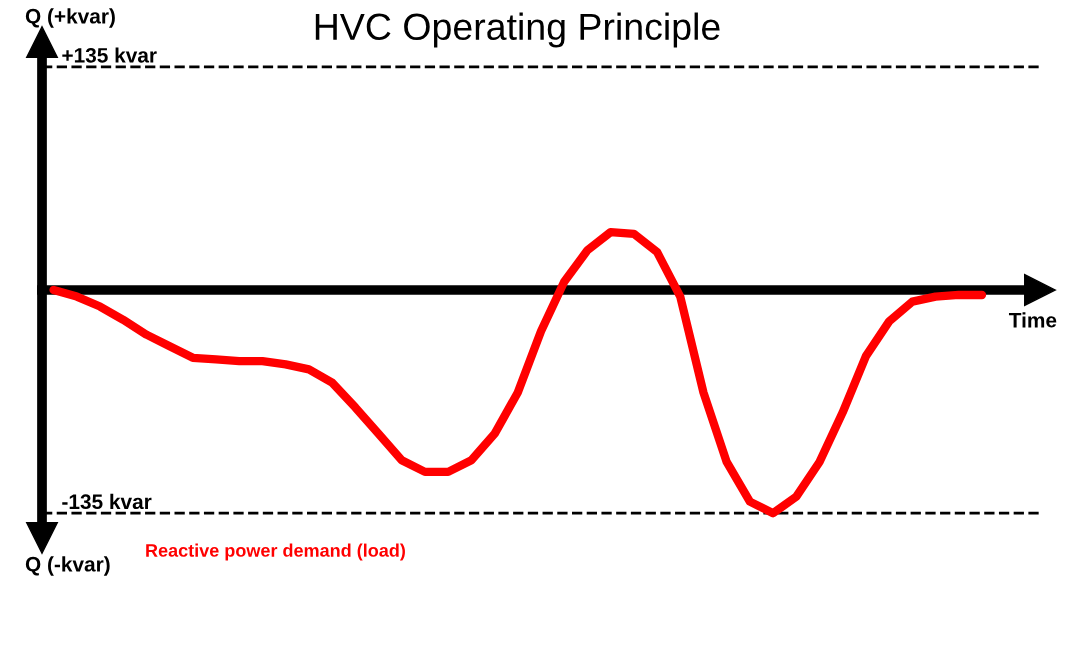 This screenshot has height=662, width=1068. What do you see at coordinates (70, 18) in the screenshot?
I see `y-axis-title: Q (+kvar)` at bounding box center [70, 18].